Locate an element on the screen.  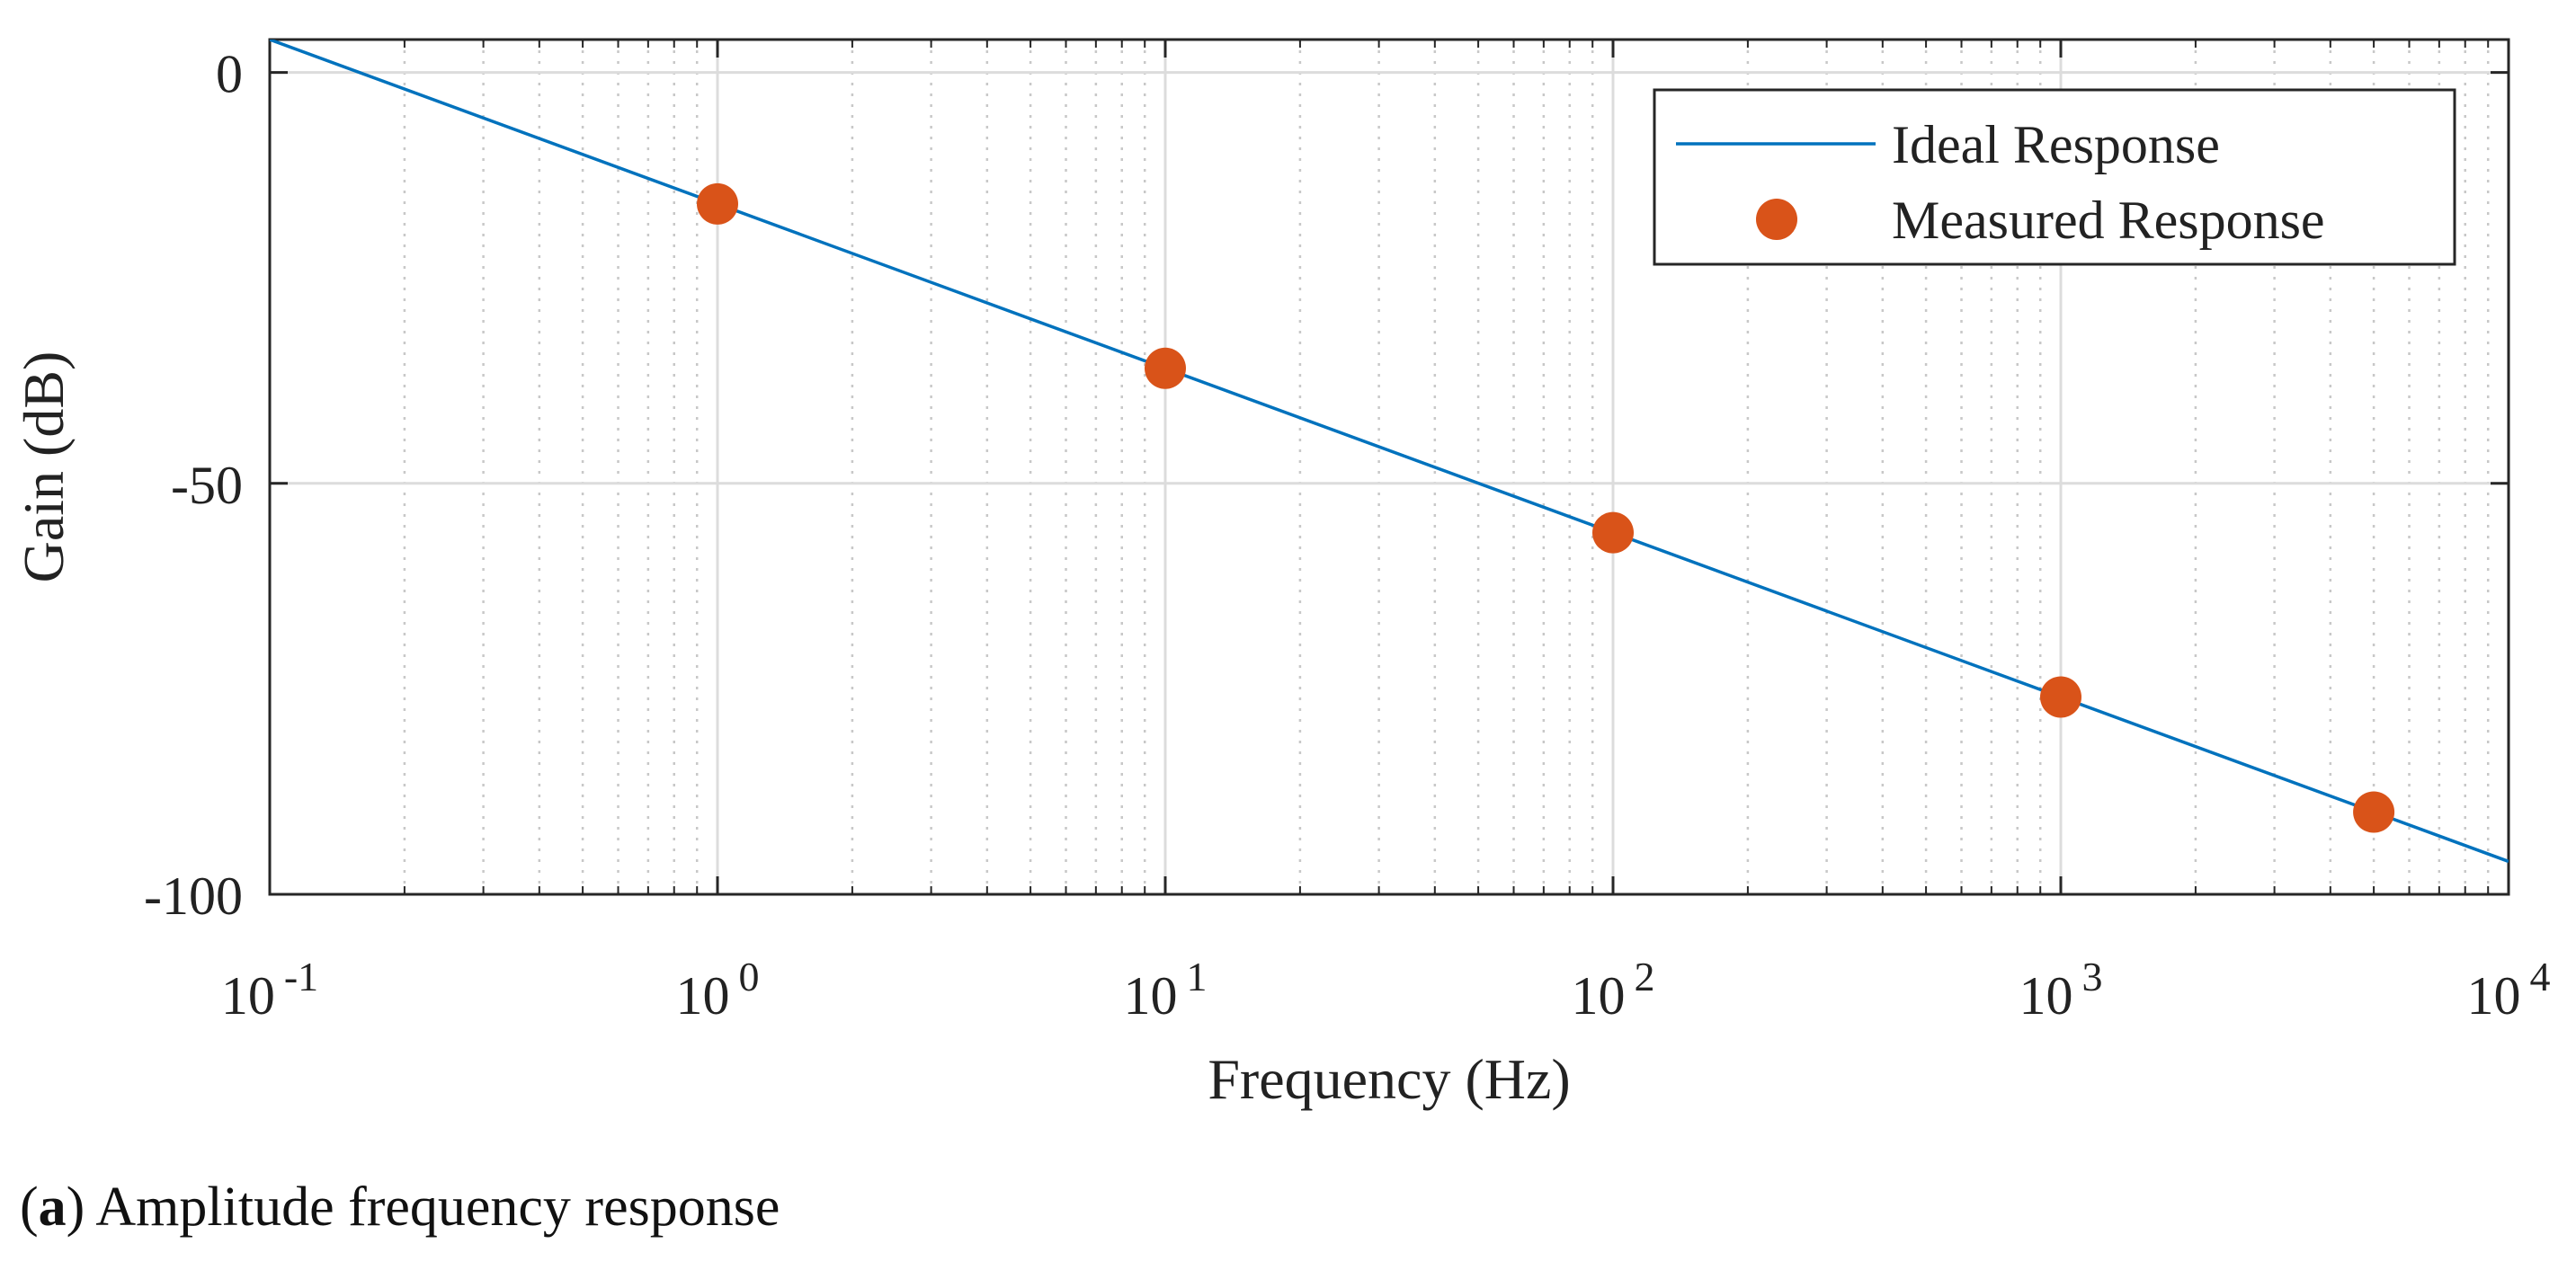
y-tick-labels: 0 -50 -100 is located at coordinates (194, 485).